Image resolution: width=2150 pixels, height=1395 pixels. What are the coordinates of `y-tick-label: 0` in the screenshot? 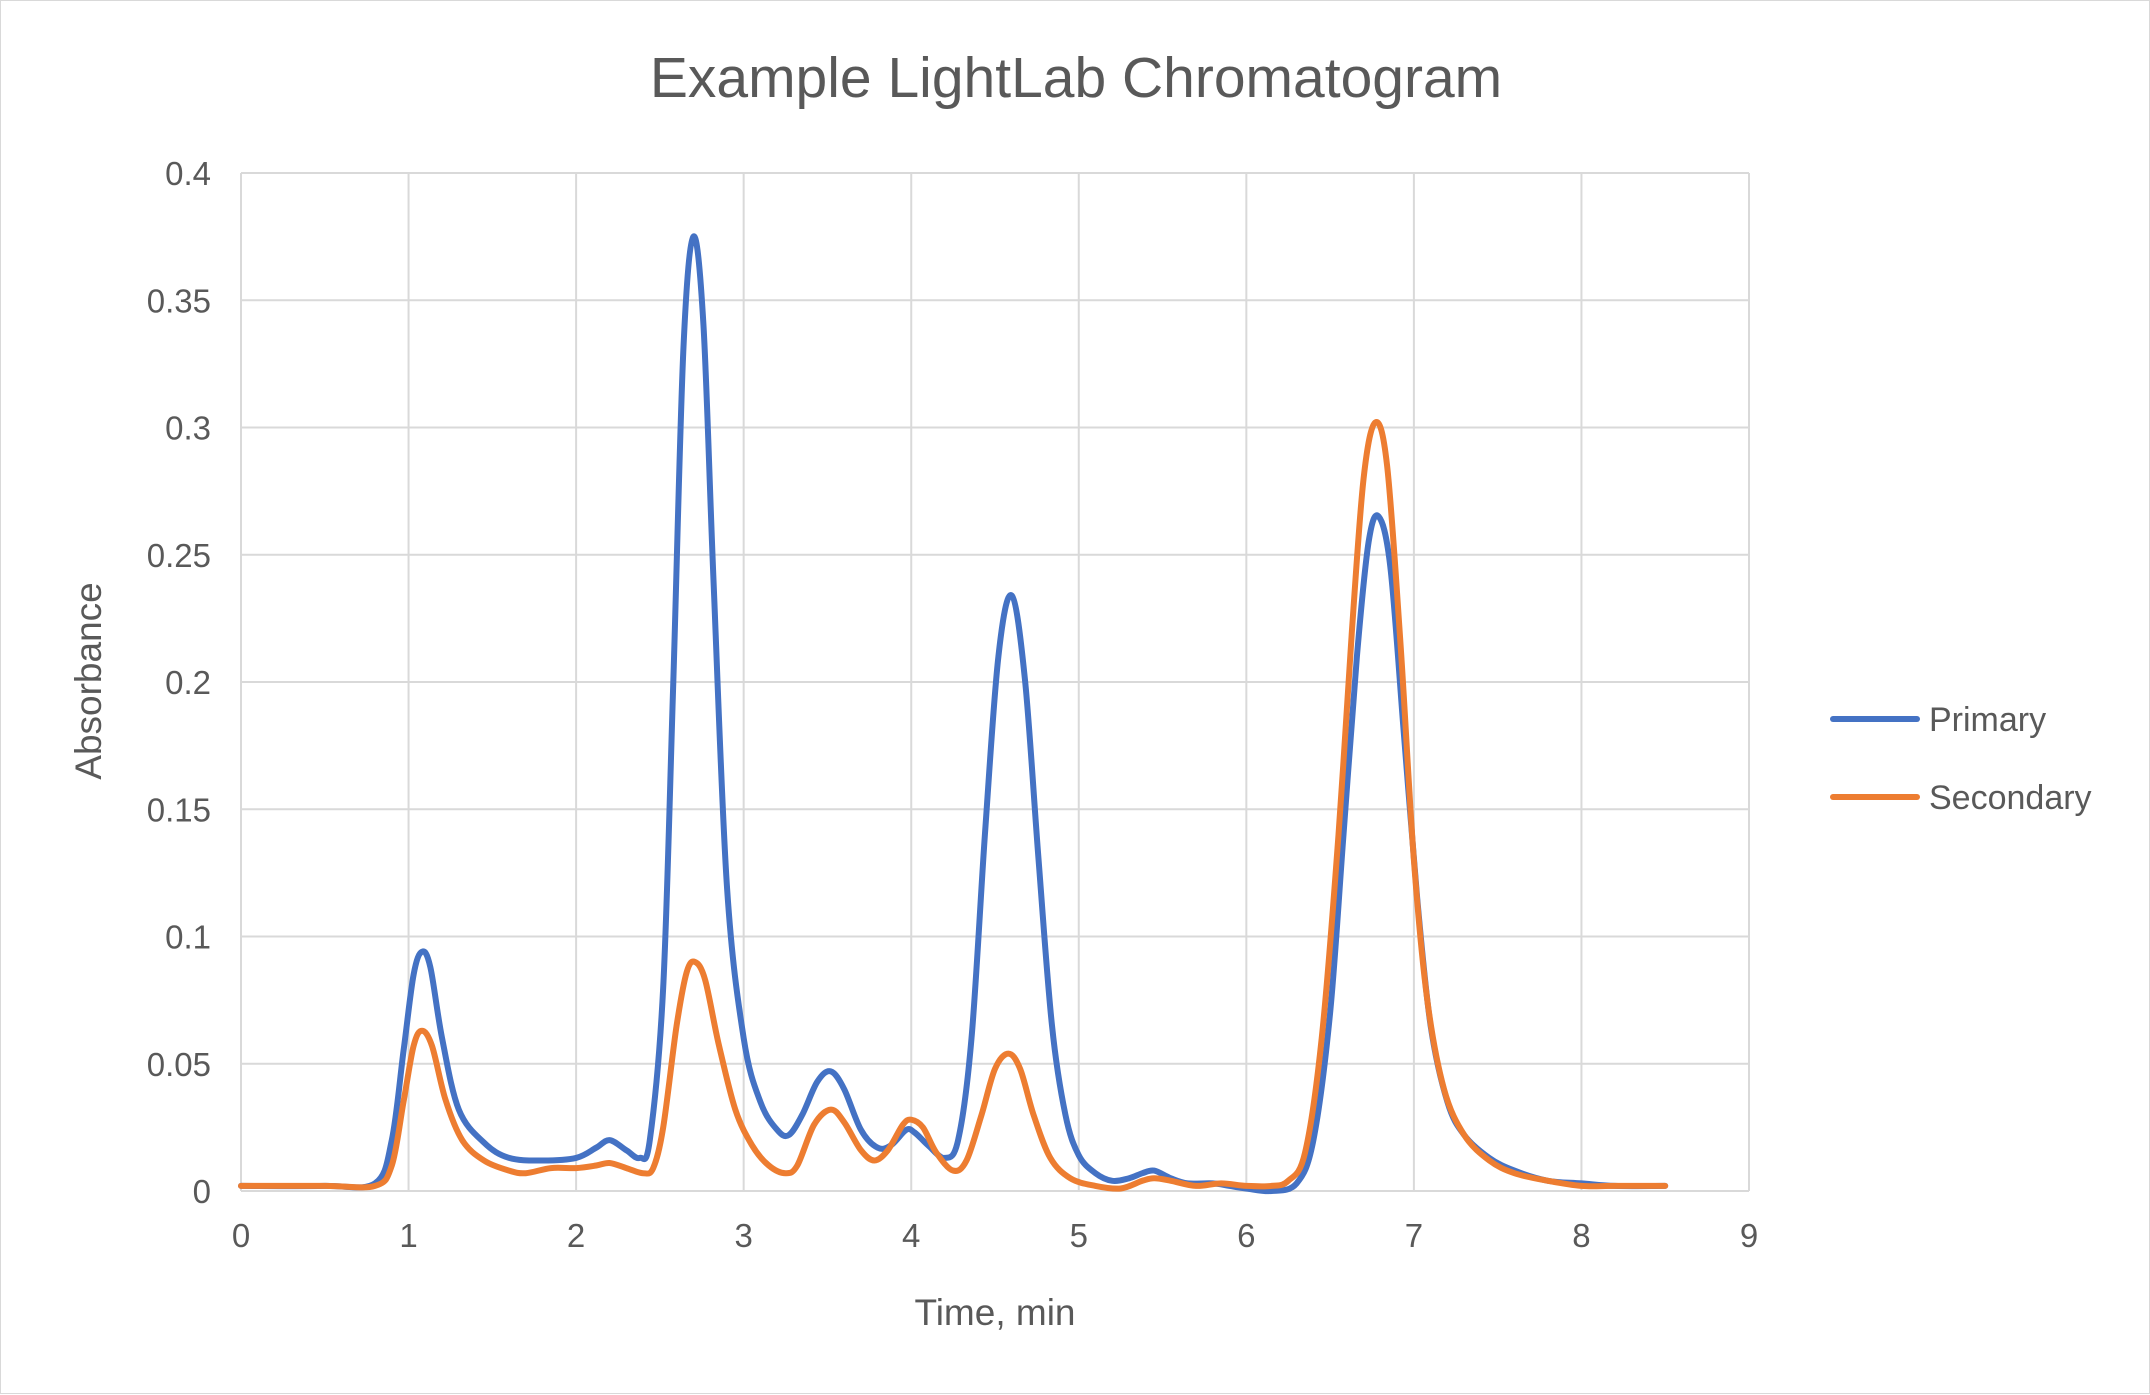 It's located at (202, 1191).